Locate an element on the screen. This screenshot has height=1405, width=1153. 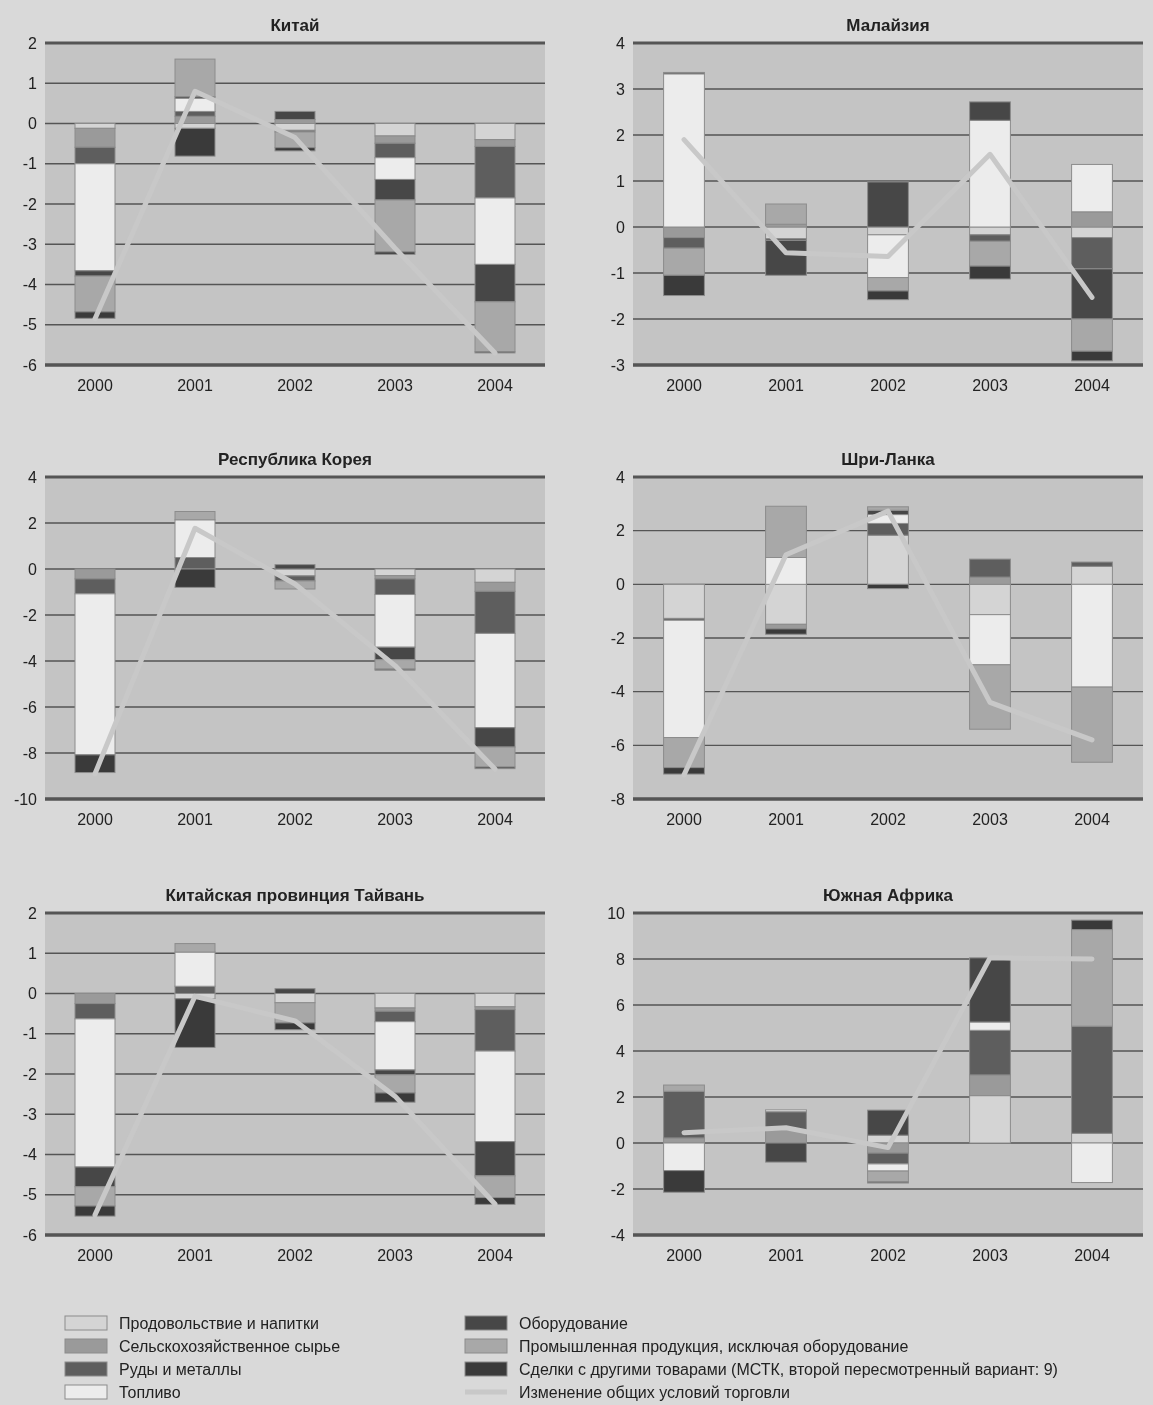
chart-title: Китай is located at coordinates (295, 25).